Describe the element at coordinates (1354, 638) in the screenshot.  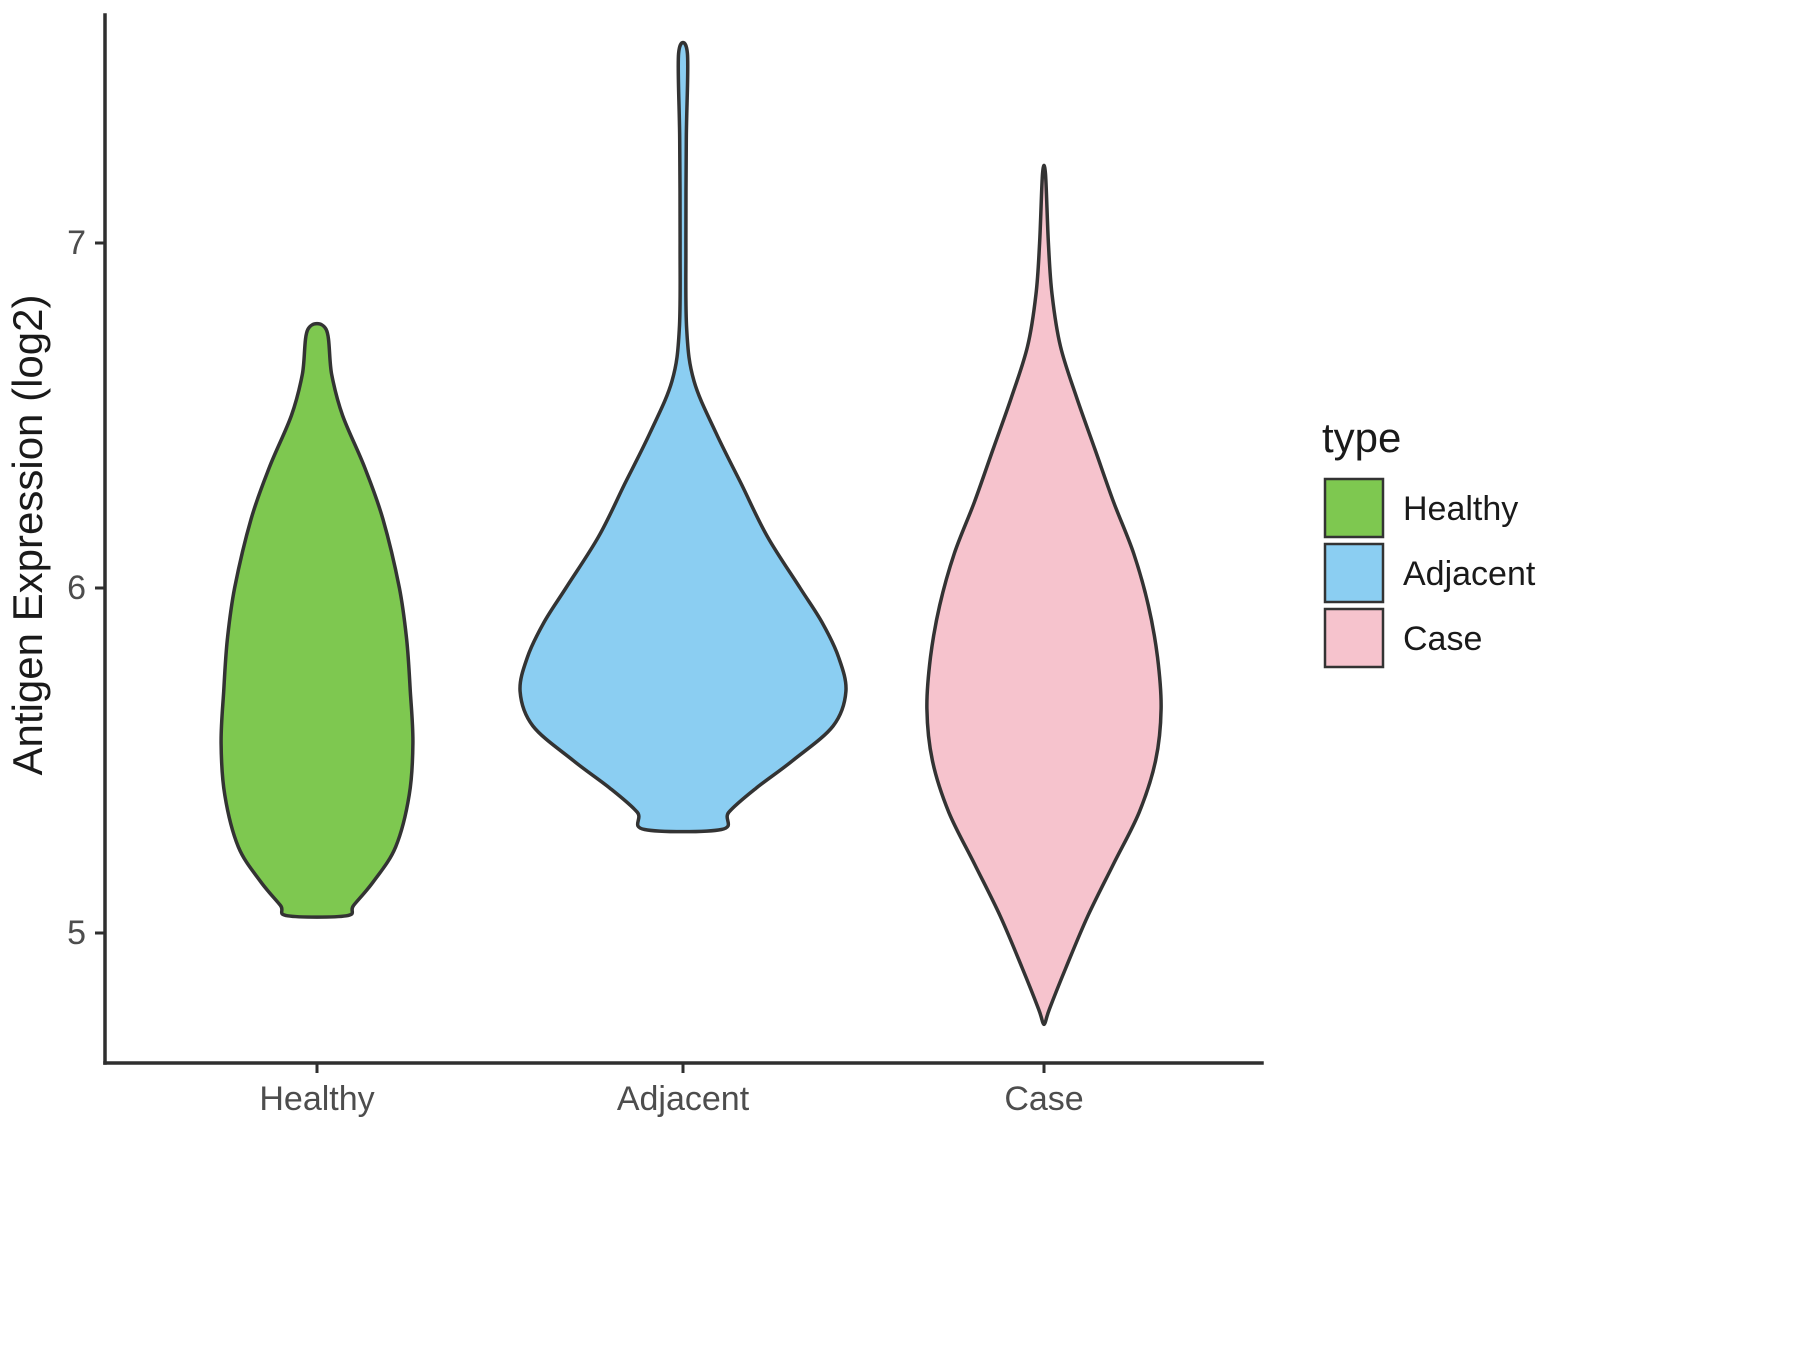
I see `legend-swatch-case` at that location.